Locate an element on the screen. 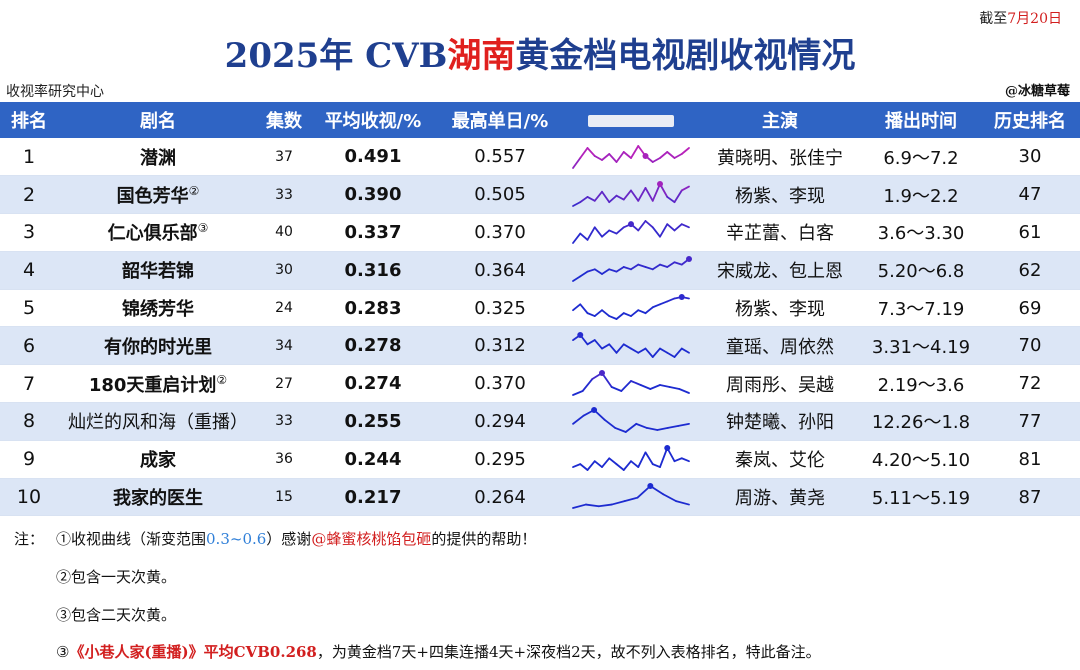 The height and width of the screenshot is (670, 1080). episodes-cell: 37 is located at coordinates (284, 157).